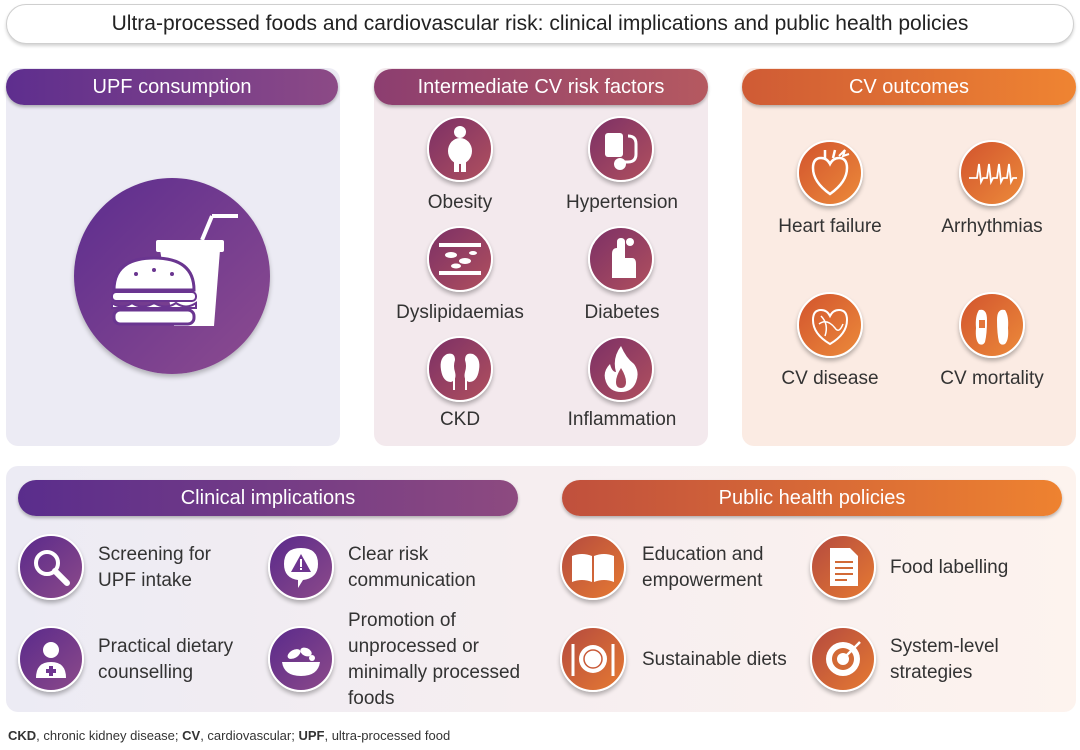 The height and width of the screenshot is (750, 1080). What do you see at coordinates (703, 567) in the screenshot?
I see `policy-item-education: Education and empowerment` at bounding box center [703, 567].